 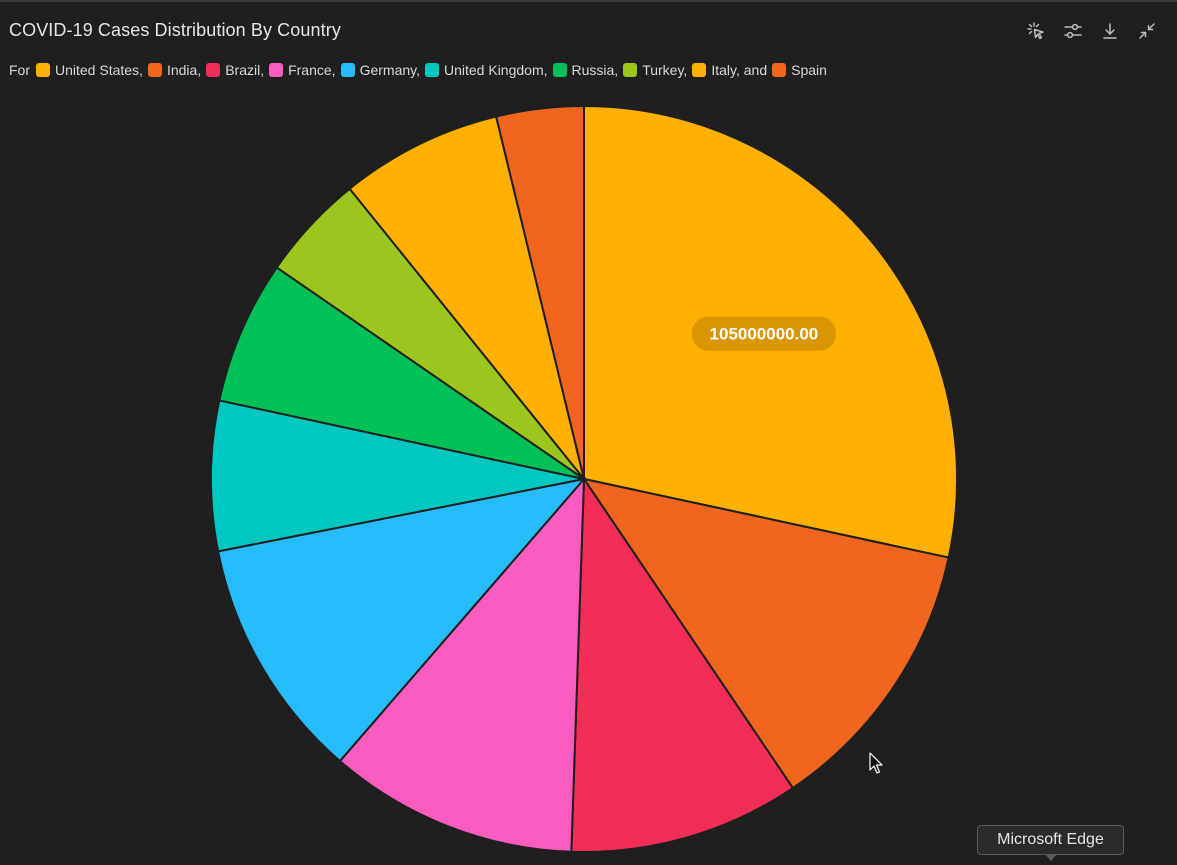 I want to click on legend-item-brazil: Brazil,, so click(x=235, y=70).